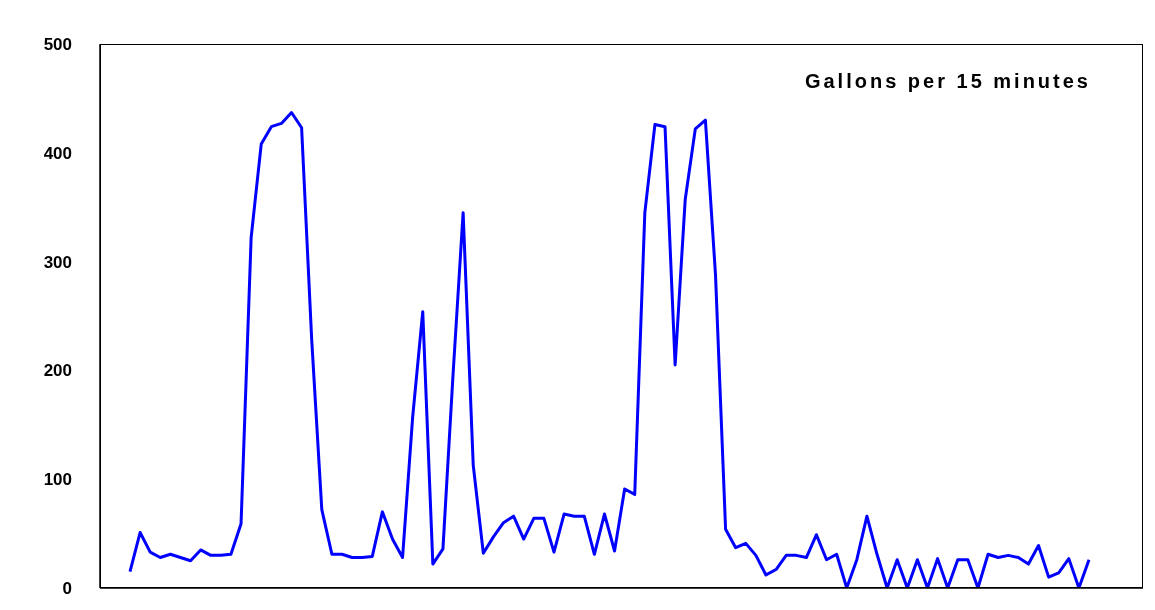 This screenshot has height=610, width=1155. Describe the element at coordinates (57, 45) in the screenshot. I see `y-tick-label: 500` at that location.